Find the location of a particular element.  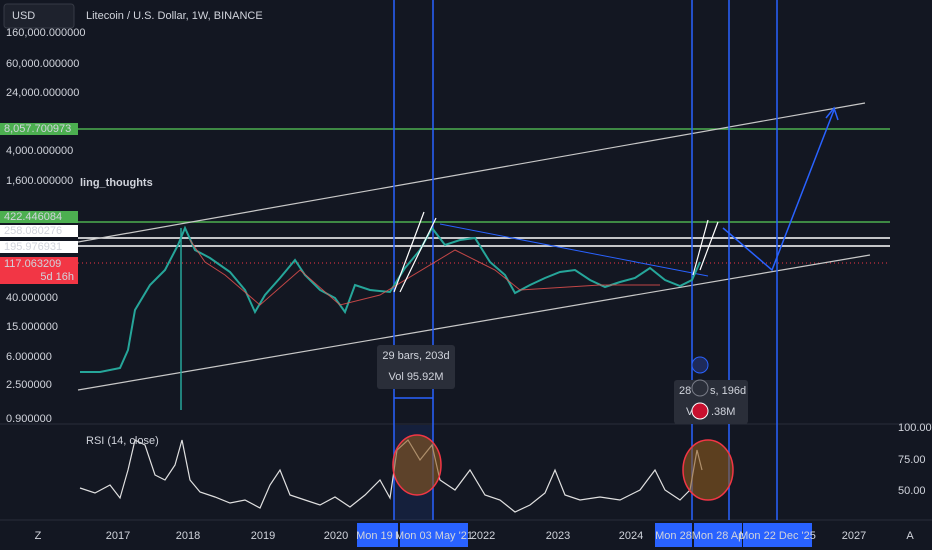

time-axis-label: 2019 is located at coordinates (263, 536).